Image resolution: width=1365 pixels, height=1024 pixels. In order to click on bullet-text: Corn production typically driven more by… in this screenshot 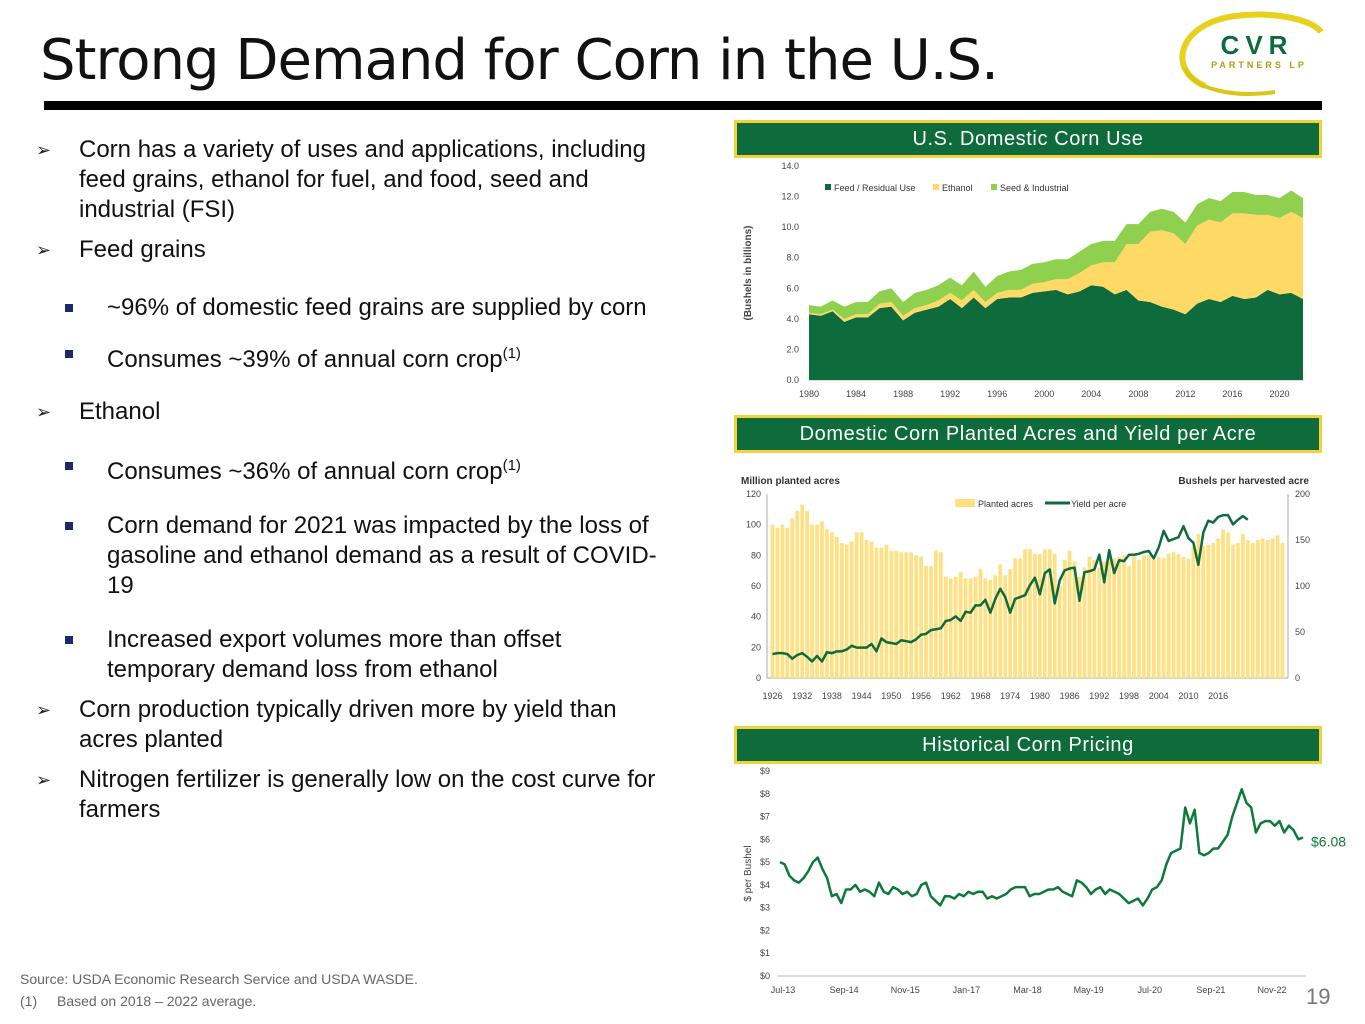, I will do `click(348, 724)`.